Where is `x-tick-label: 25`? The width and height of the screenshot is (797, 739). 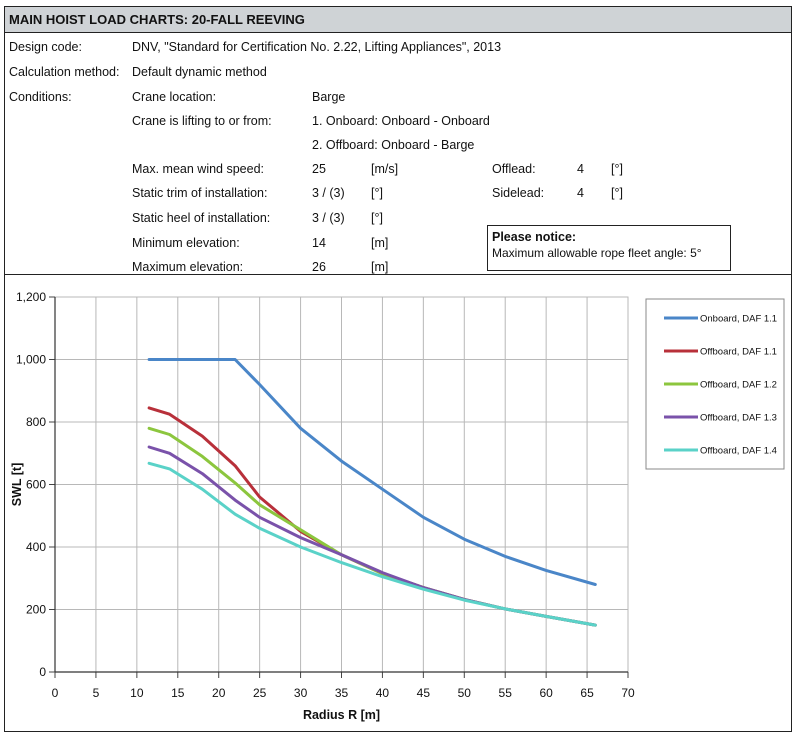
x-tick-label: 25 is located at coordinates (260, 693).